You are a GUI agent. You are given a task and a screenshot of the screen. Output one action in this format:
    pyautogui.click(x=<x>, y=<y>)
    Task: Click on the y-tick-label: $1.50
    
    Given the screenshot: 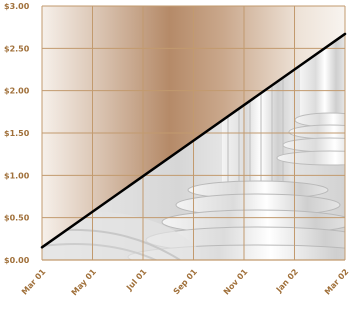 What is the action you would take?
    pyautogui.click(x=17, y=133)
    